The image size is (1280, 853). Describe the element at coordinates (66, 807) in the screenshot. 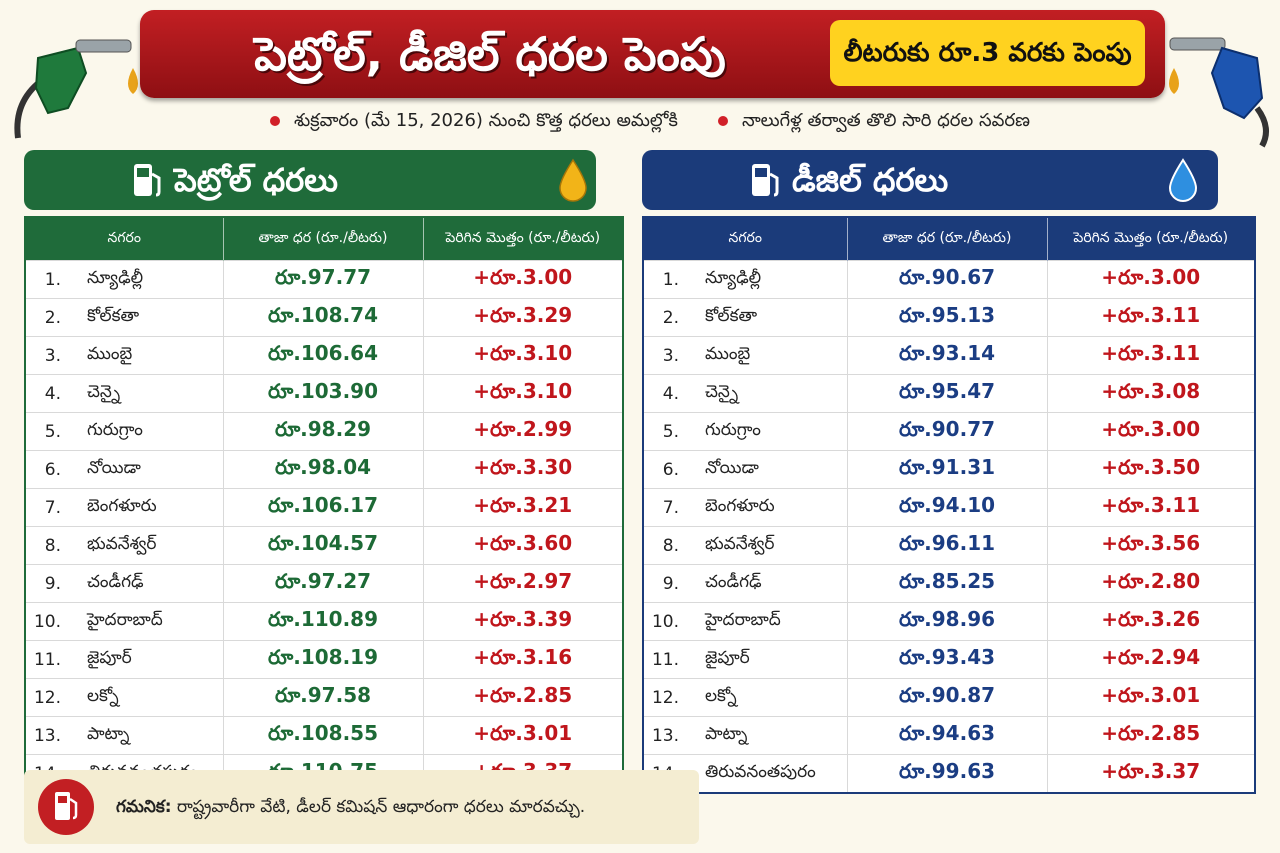

I see `fuel-pump-badge-icon` at that location.